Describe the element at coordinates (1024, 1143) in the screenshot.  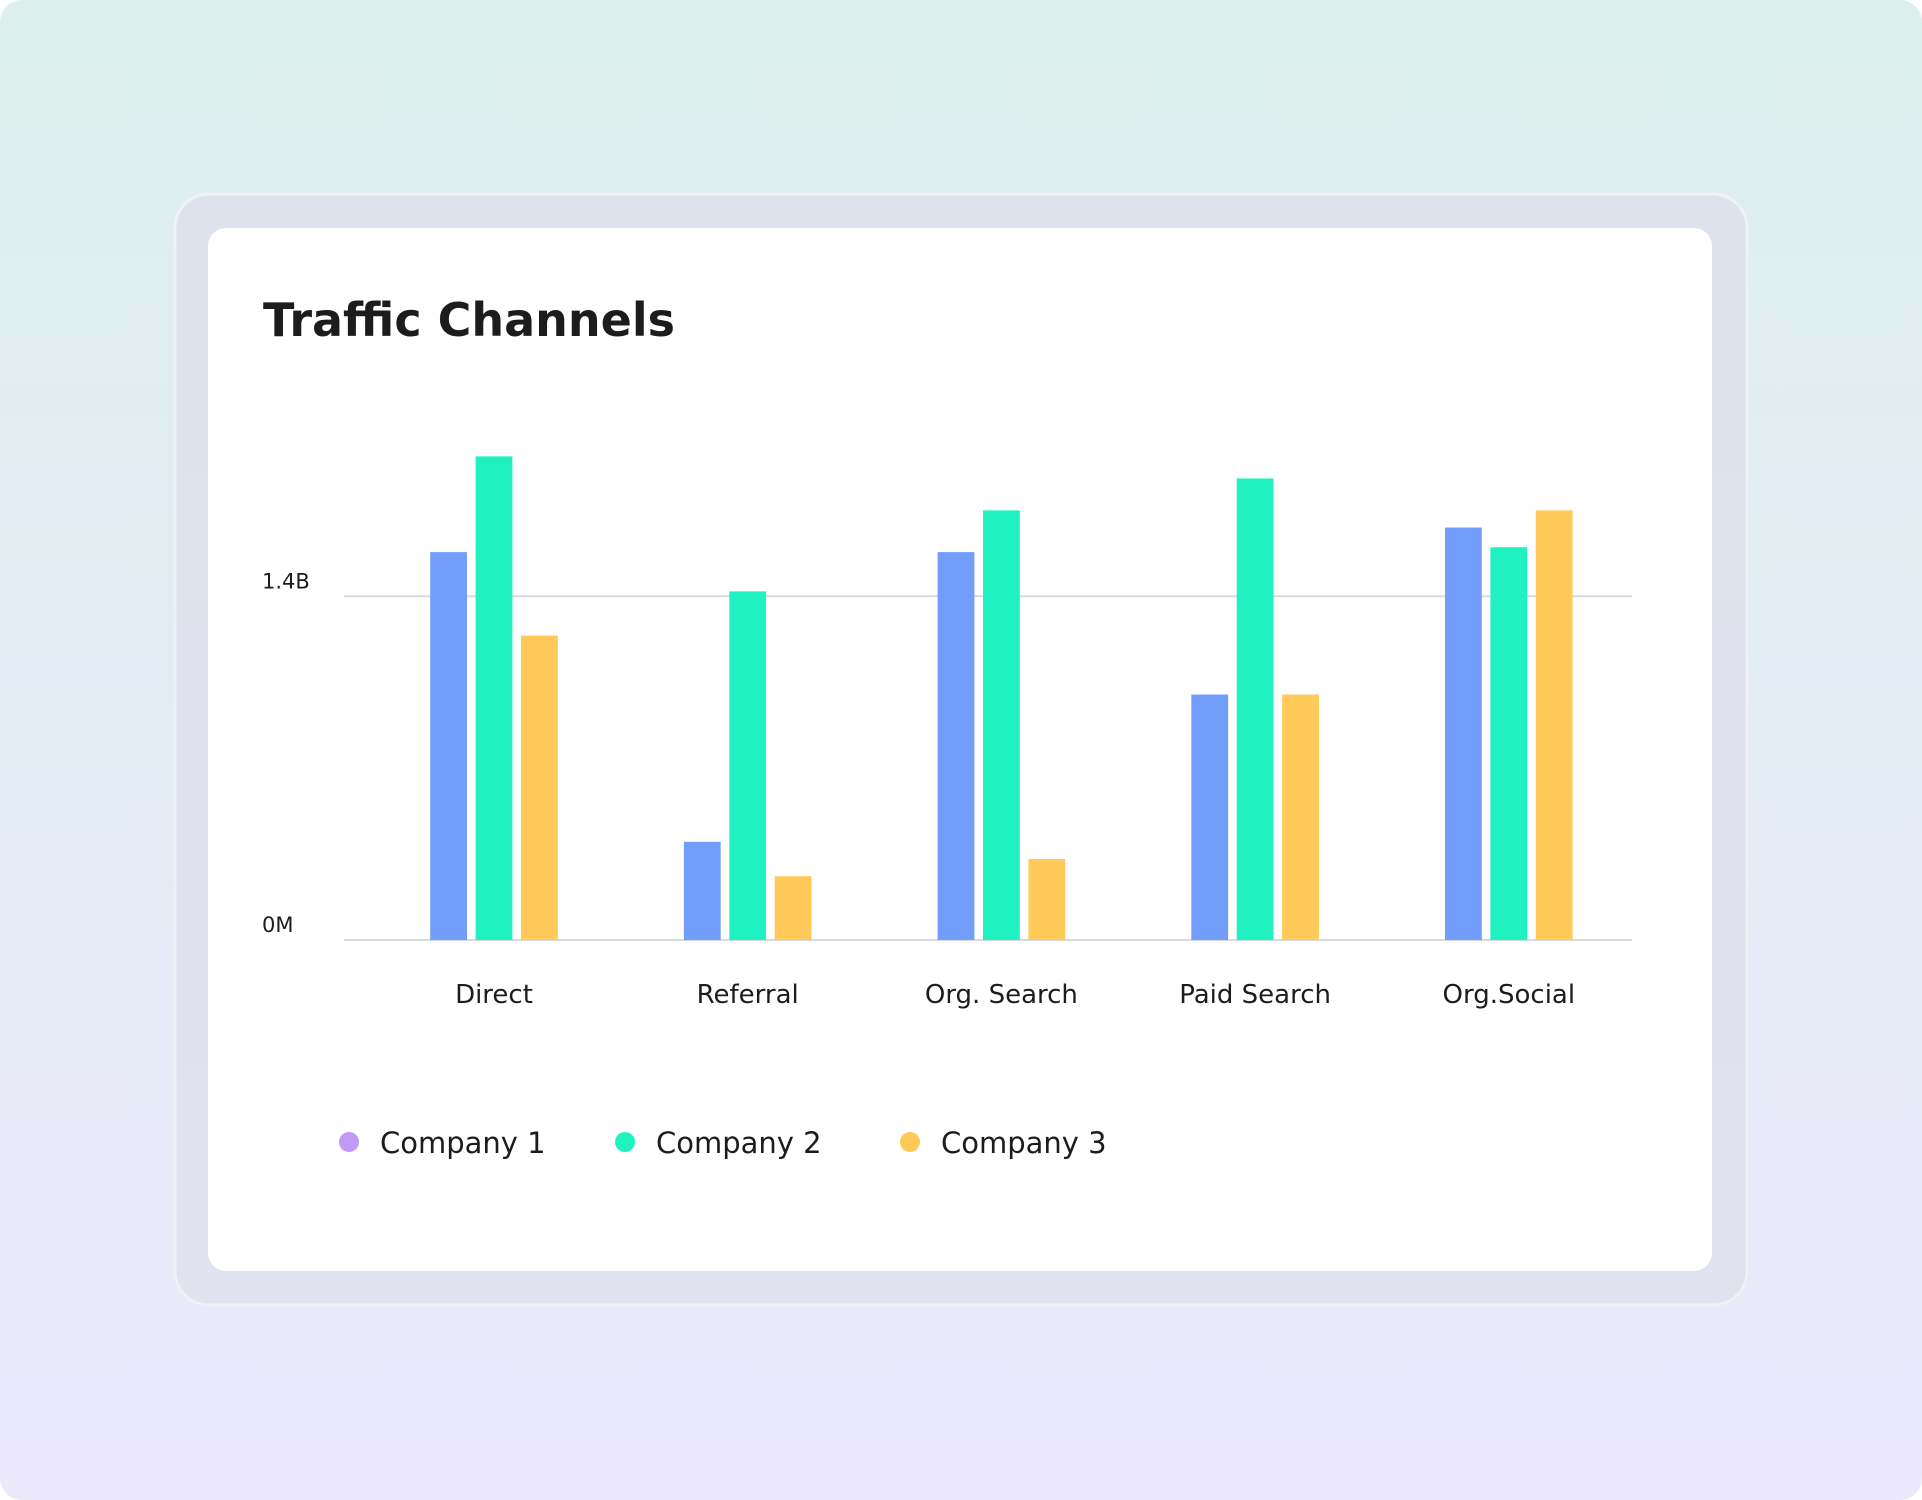
I see `legend-label: Company 3` at that location.